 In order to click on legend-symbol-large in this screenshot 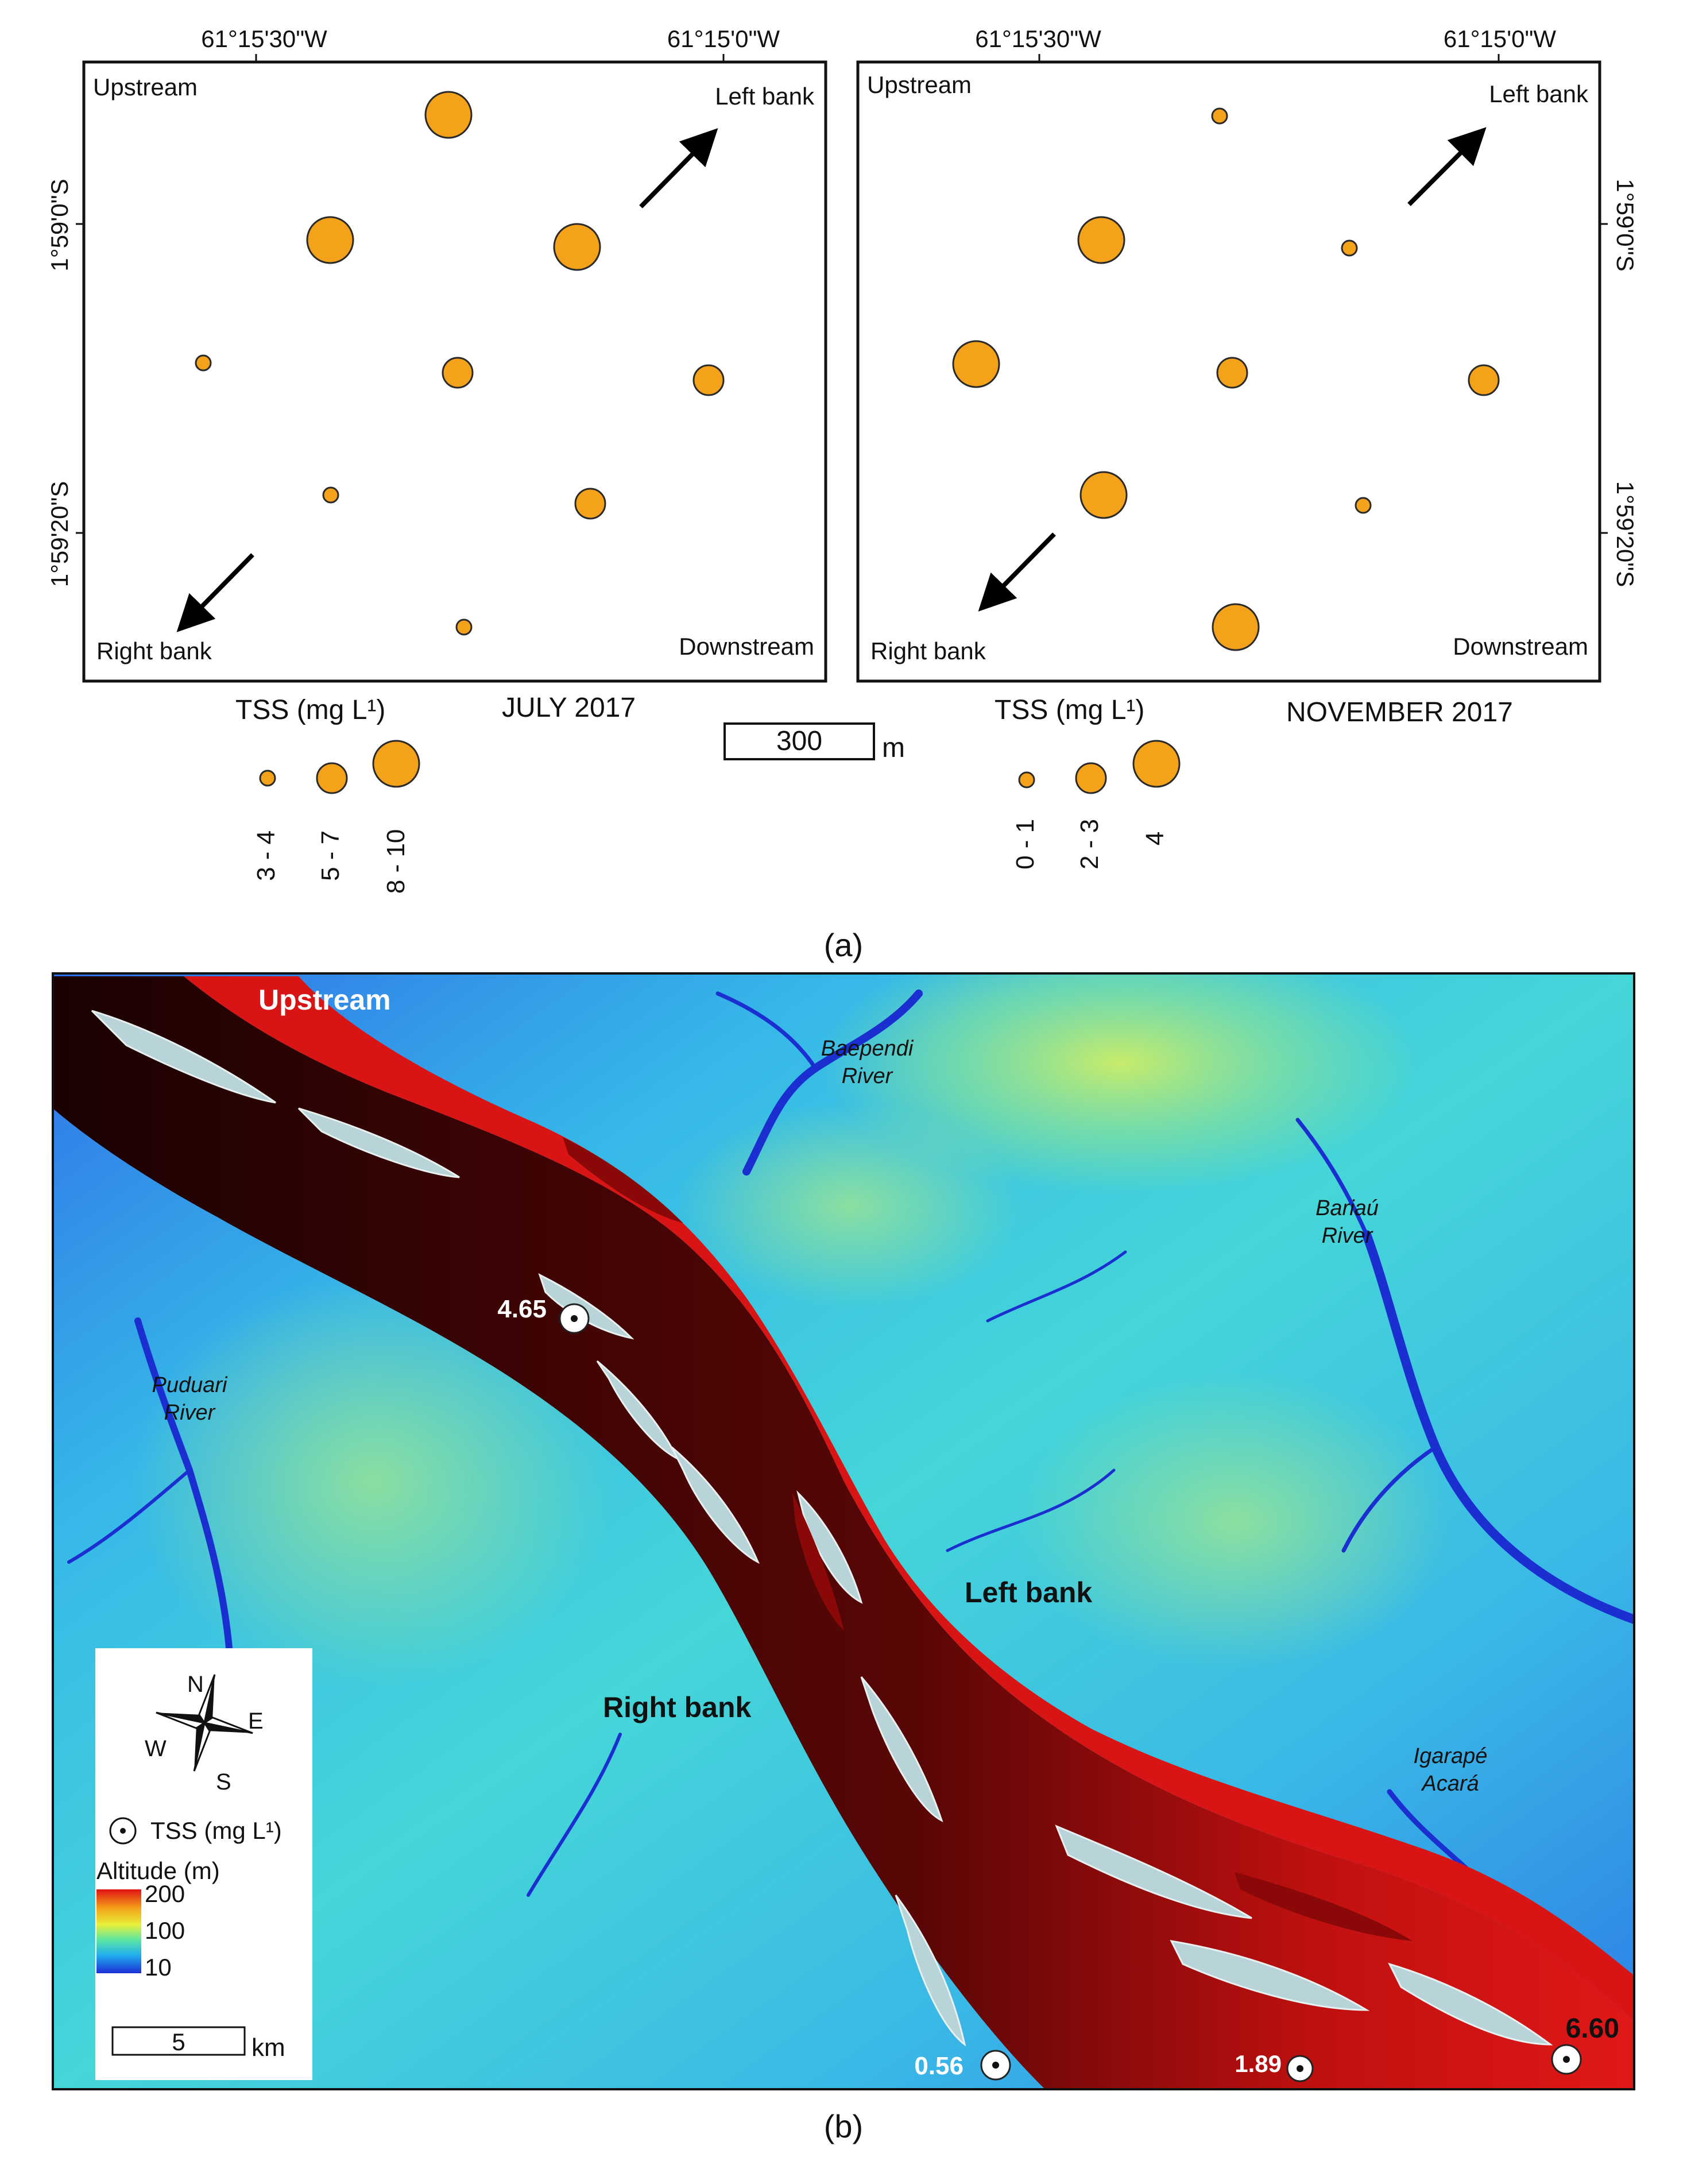, I will do `click(396, 764)`.